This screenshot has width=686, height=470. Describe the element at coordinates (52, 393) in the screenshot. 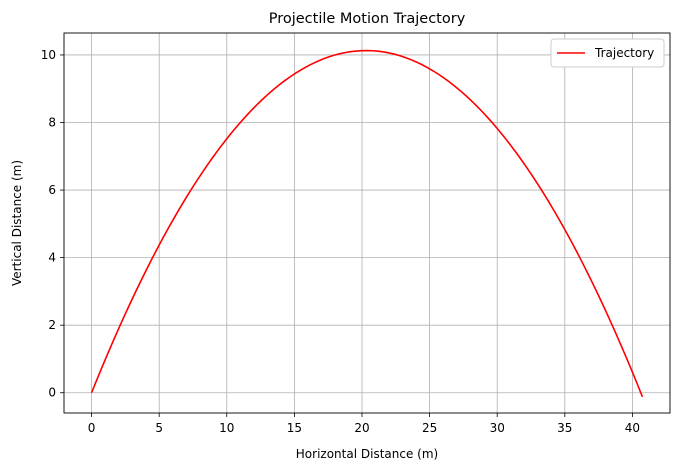

I see `y-tick-label: 0` at that location.